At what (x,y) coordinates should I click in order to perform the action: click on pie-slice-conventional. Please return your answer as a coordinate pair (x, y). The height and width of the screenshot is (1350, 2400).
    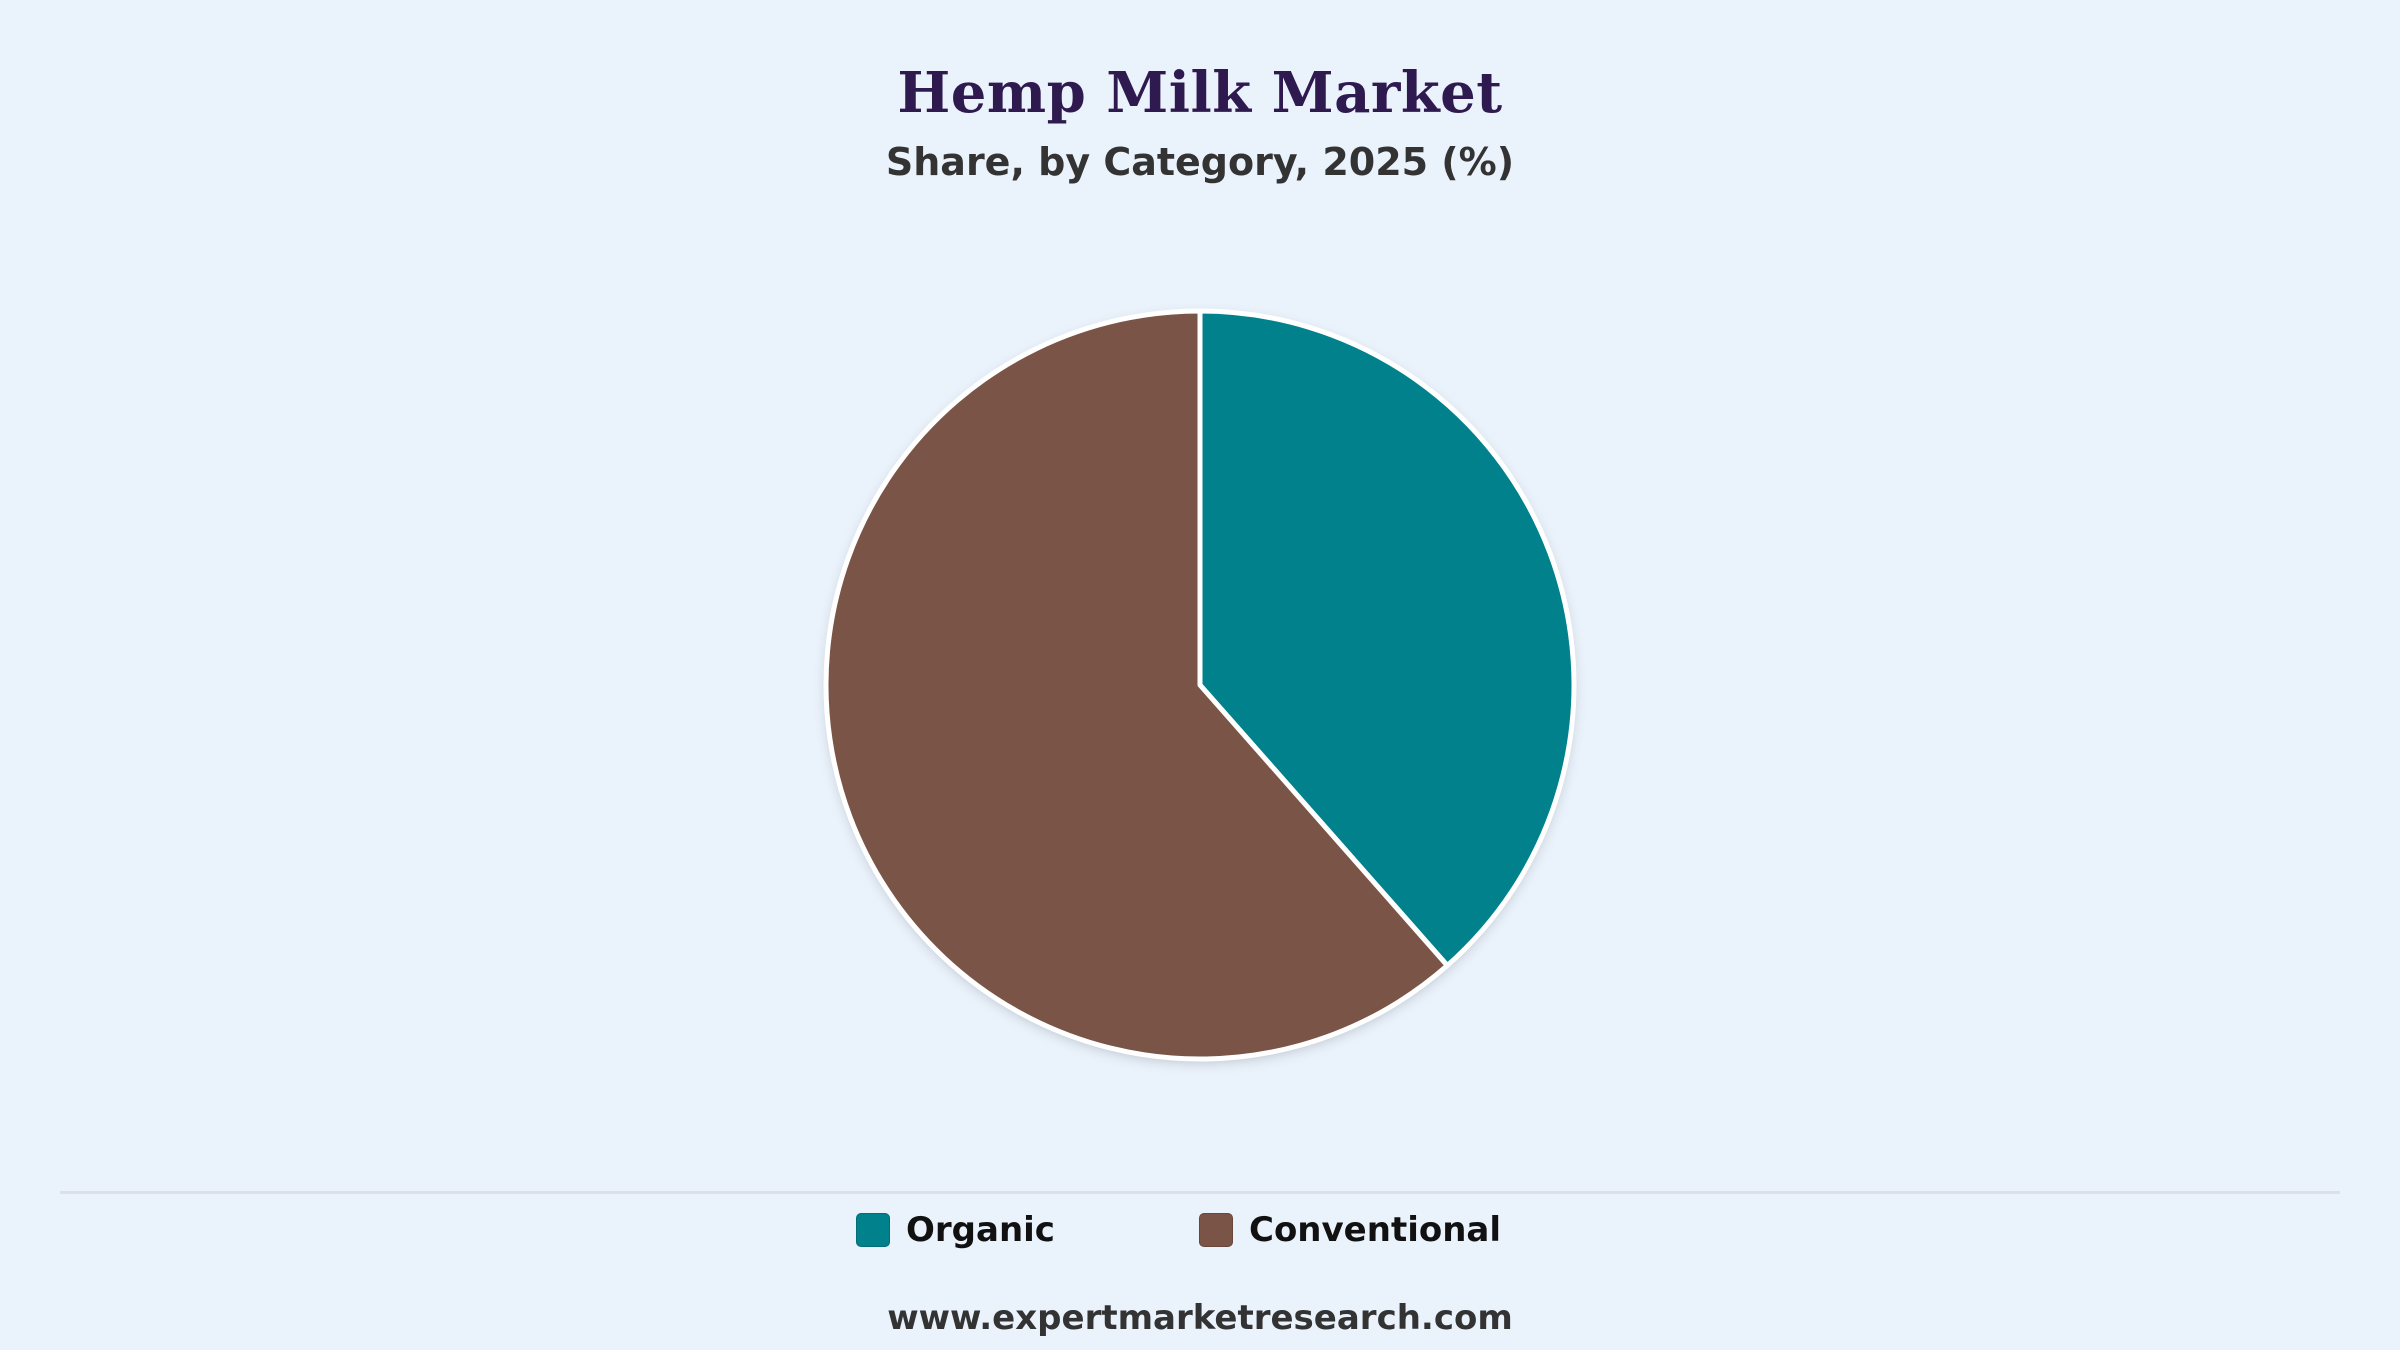
    Looking at the image, I should click on (1136, 685).